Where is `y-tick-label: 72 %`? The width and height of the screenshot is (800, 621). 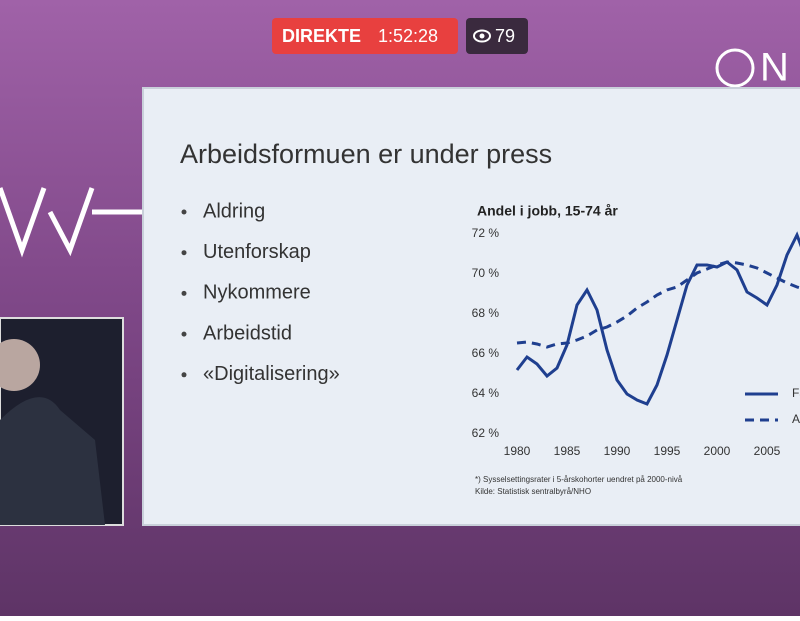 y-tick-label: 72 % is located at coordinates (486, 233).